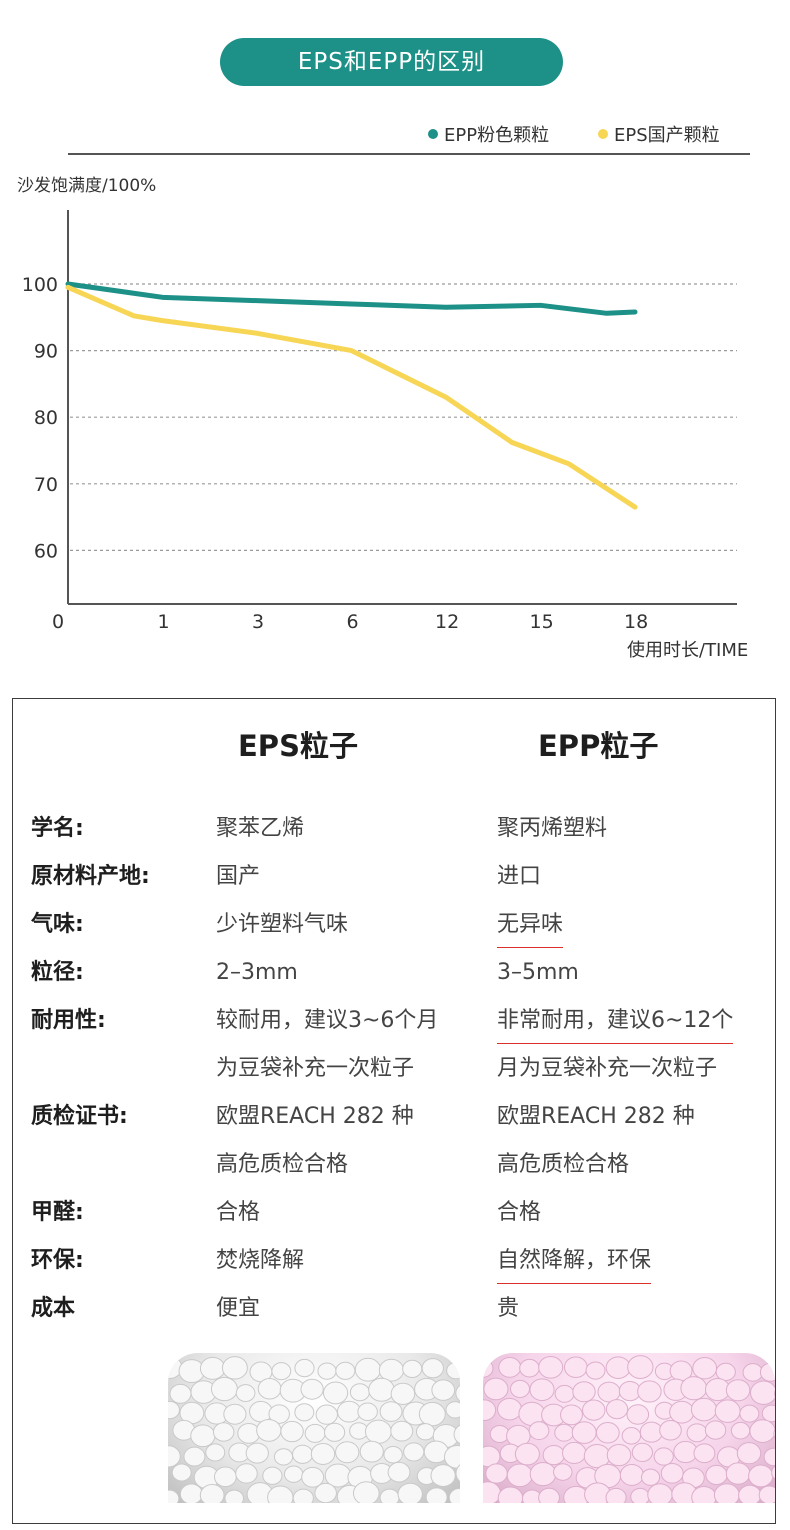 This screenshot has height=1530, width=790. Describe the element at coordinates (260, 1260) in the screenshot. I see `eps-value: 焚烧降解` at that location.